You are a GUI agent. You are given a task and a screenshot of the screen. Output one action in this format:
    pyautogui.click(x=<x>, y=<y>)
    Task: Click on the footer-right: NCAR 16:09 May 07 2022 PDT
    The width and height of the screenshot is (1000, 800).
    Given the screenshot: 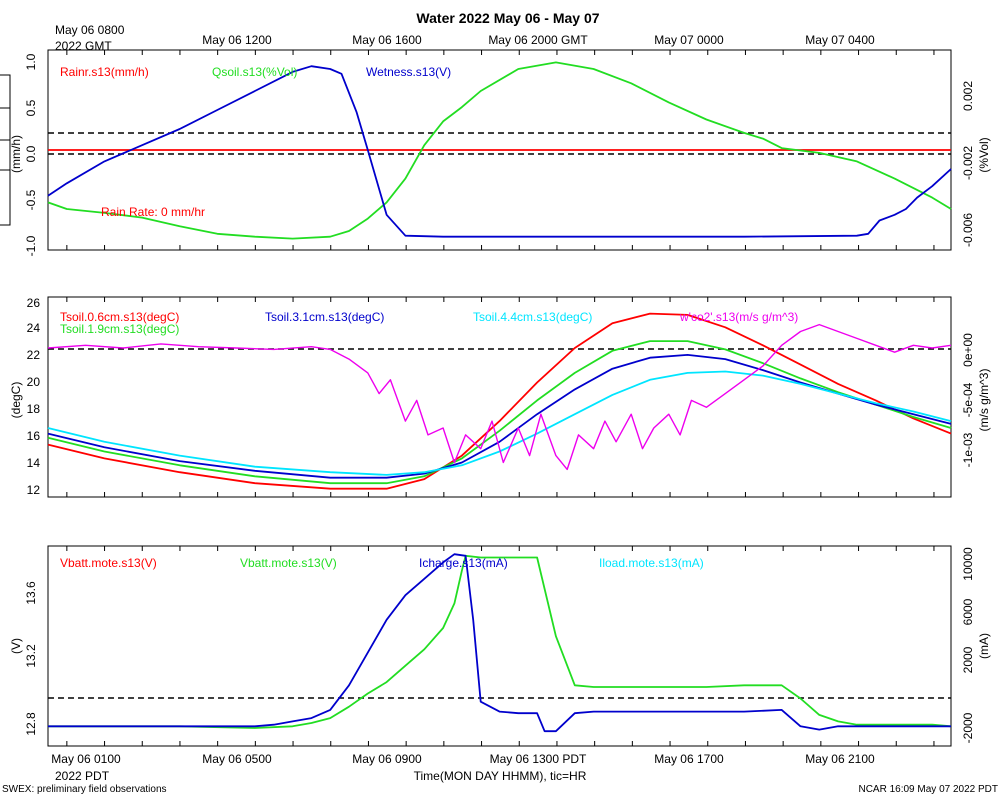 What is the action you would take?
    pyautogui.click(x=928, y=789)
    